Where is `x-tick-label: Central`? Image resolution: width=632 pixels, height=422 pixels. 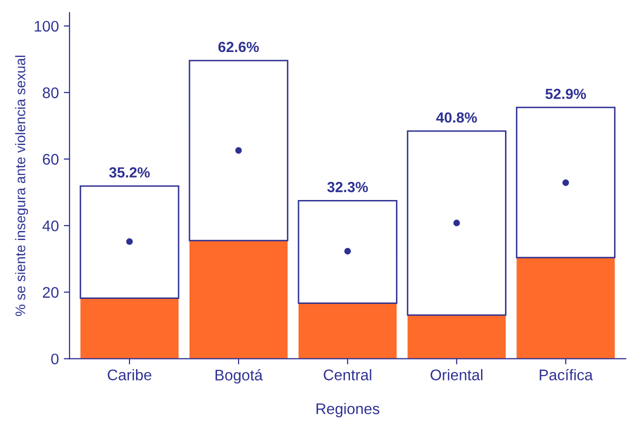
x-tick-label: Central is located at coordinates (348, 374).